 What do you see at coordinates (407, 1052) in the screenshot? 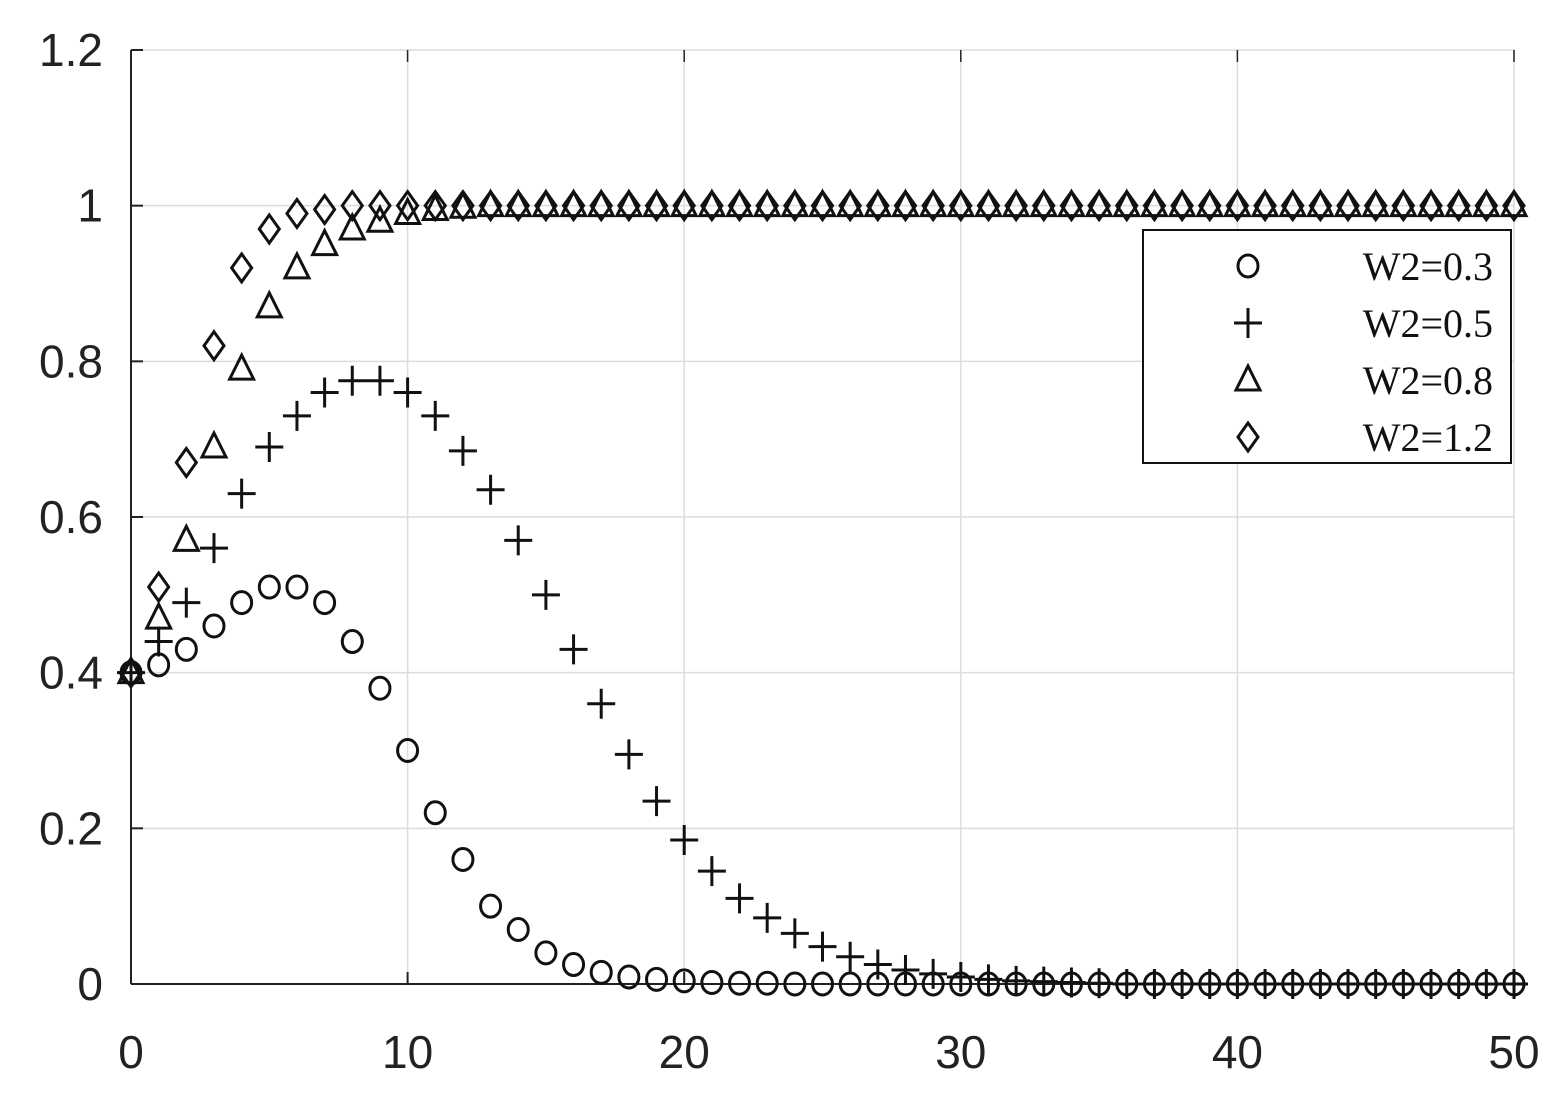
I see `x-tick-label: 10` at bounding box center [407, 1052].